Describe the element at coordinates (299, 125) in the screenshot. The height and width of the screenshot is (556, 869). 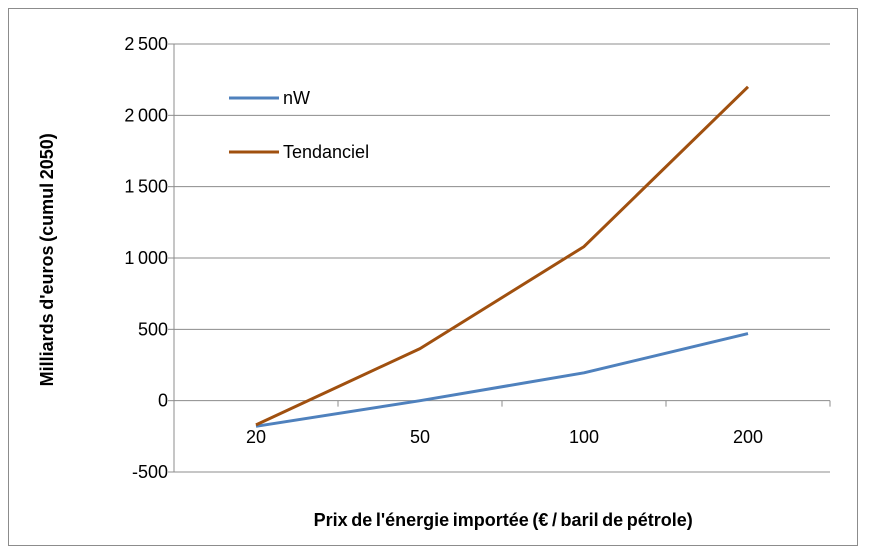
I see `legend: nW Tendanciel` at that location.